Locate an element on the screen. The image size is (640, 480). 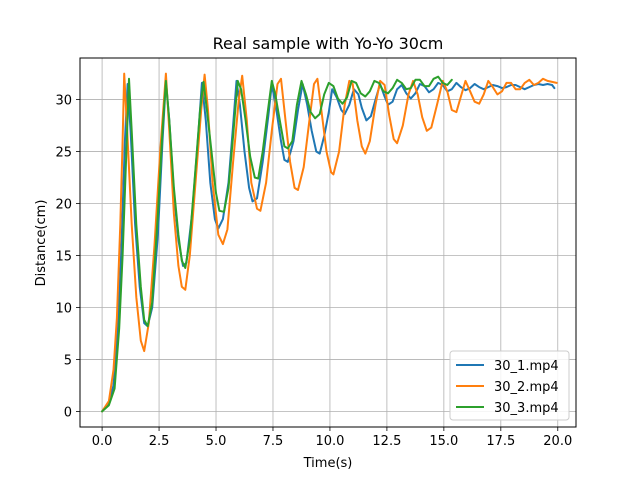
x-tick-label: 0.0 is located at coordinates (102, 441).